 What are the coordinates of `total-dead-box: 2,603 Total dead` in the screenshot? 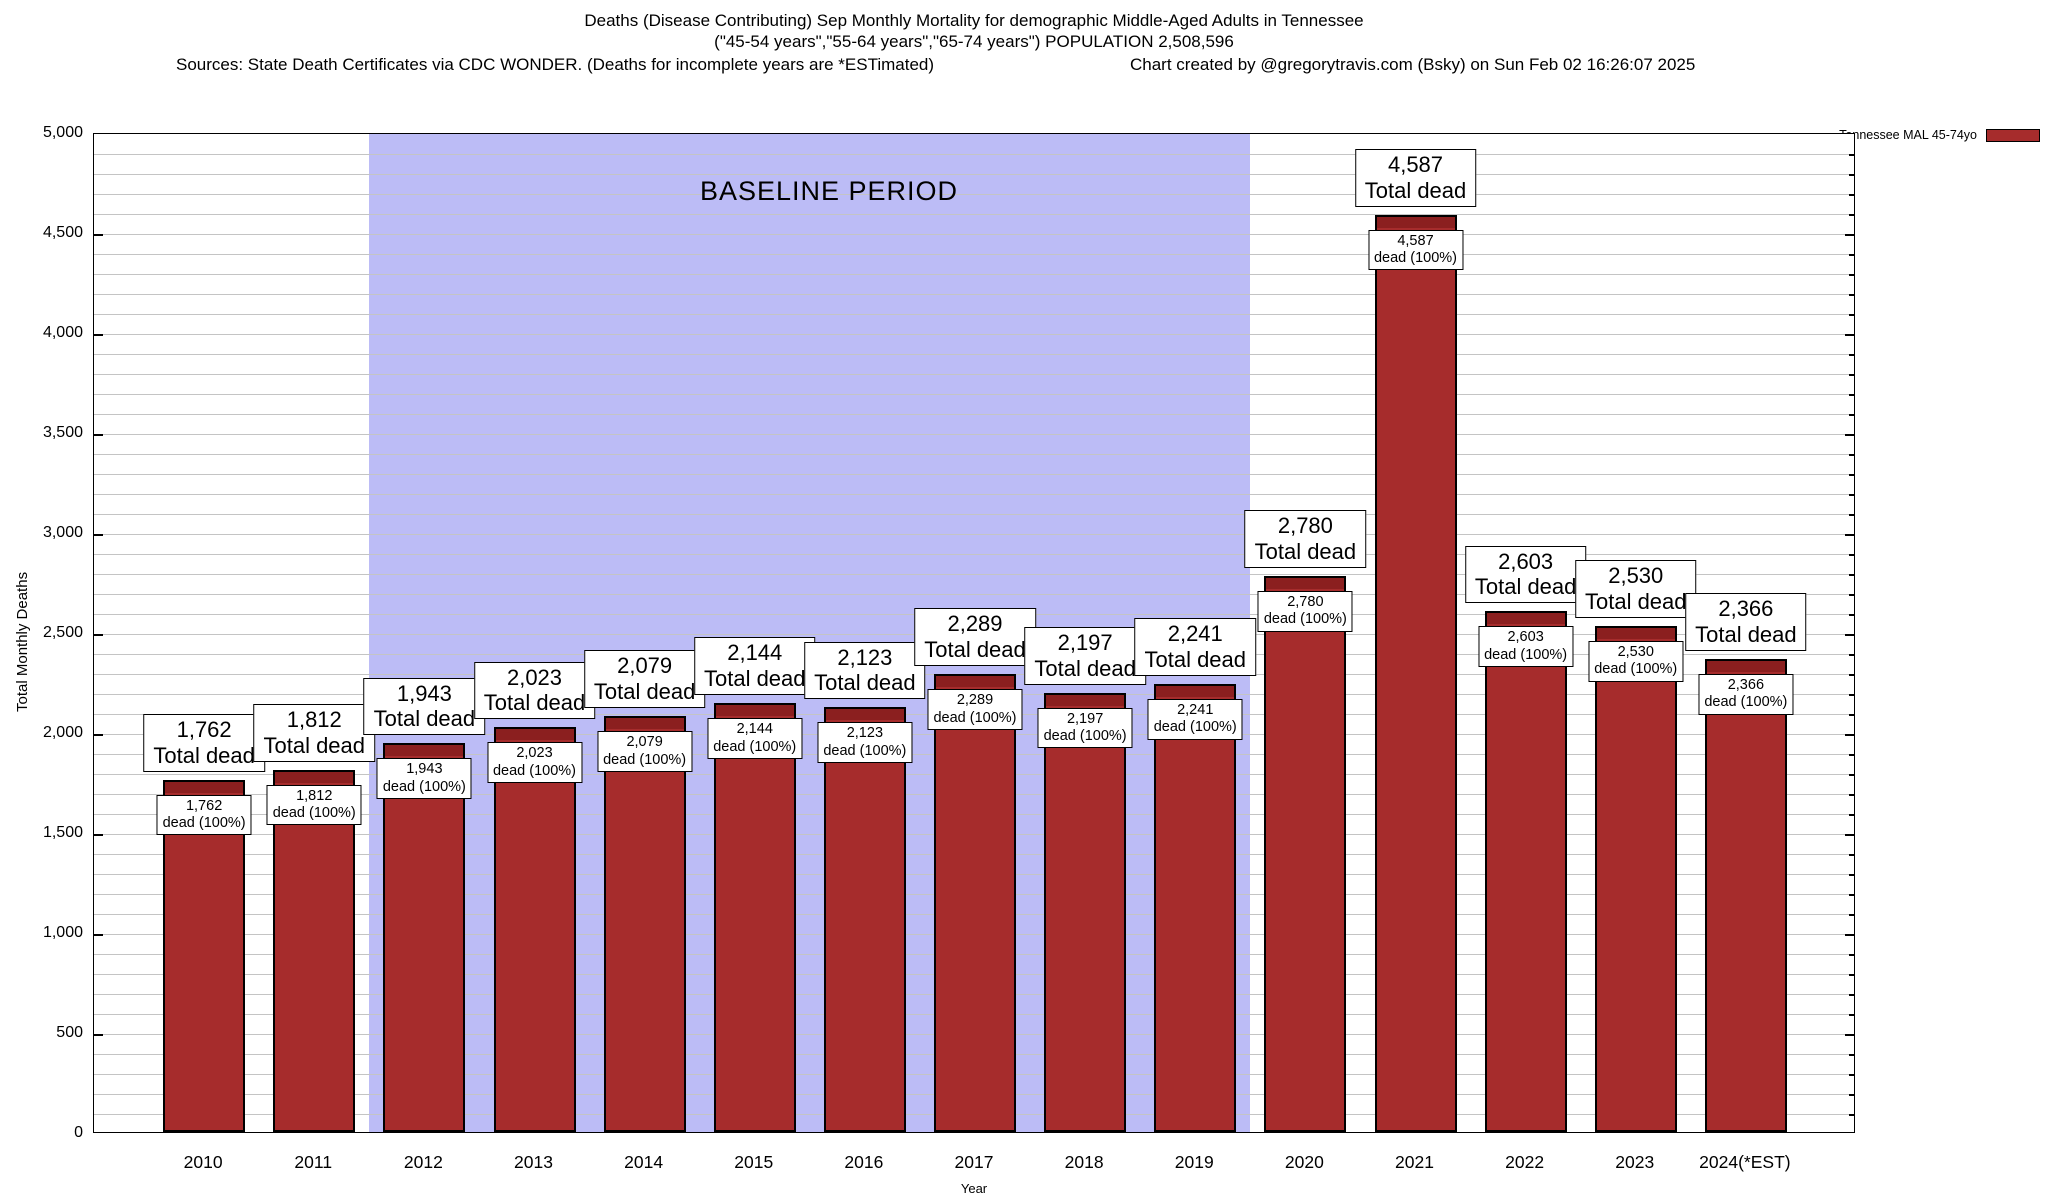 It's located at (1525, 574).